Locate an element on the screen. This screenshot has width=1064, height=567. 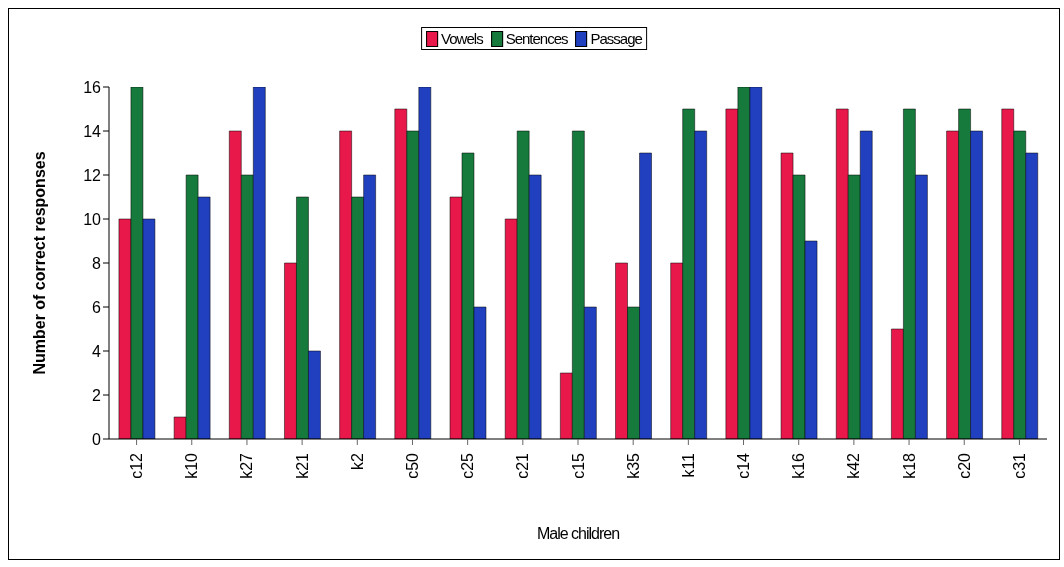
x-axis-title: Male children is located at coordinates (578, 533).